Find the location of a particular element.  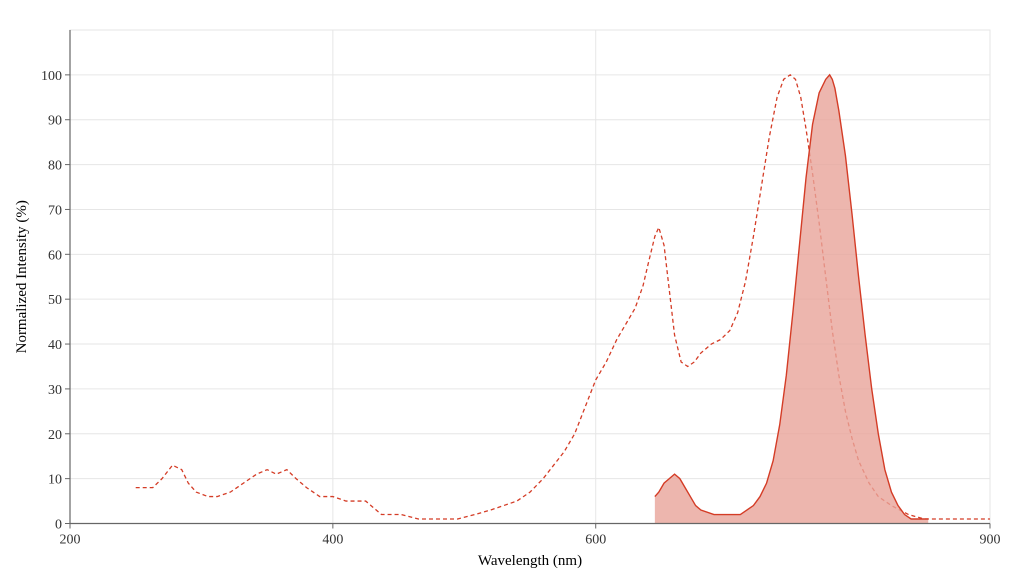

y-tick-label: 40 is located at coordinates (55, 345).